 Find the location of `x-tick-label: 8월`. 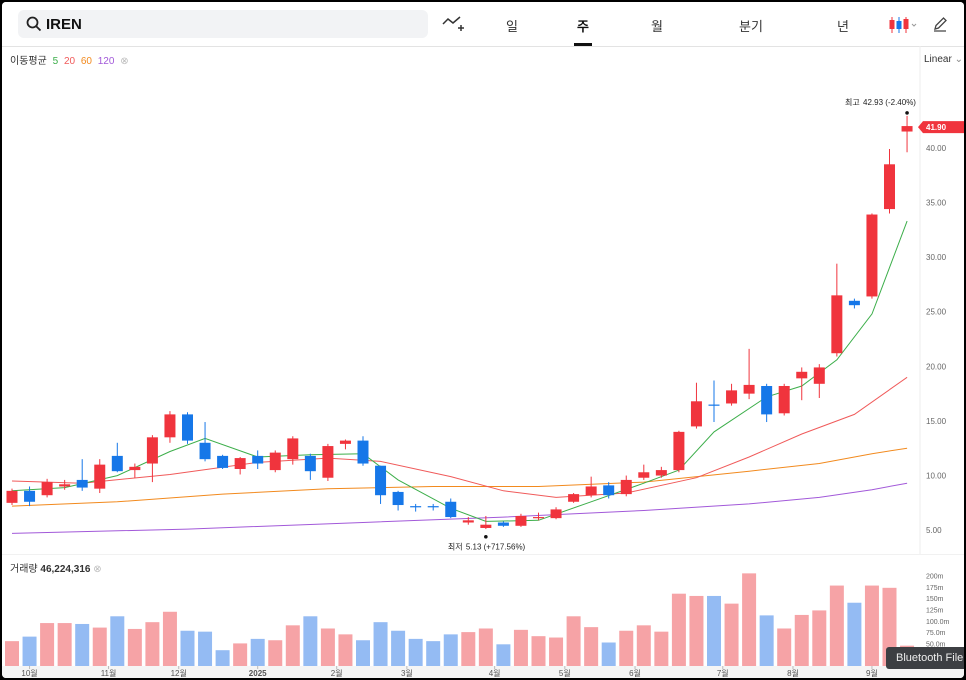

x-tick-label: 8월 is located at coordinates (793, 673).